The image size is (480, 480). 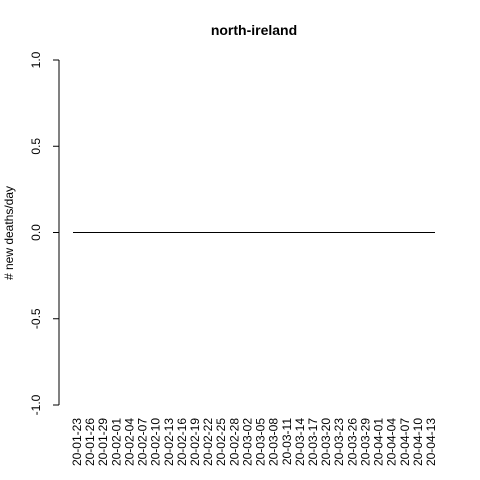 What do you see at coordinates (36, 404) in the screenshot?
I see `y-tick-label: -1.0` at bounding box center [36, 404].